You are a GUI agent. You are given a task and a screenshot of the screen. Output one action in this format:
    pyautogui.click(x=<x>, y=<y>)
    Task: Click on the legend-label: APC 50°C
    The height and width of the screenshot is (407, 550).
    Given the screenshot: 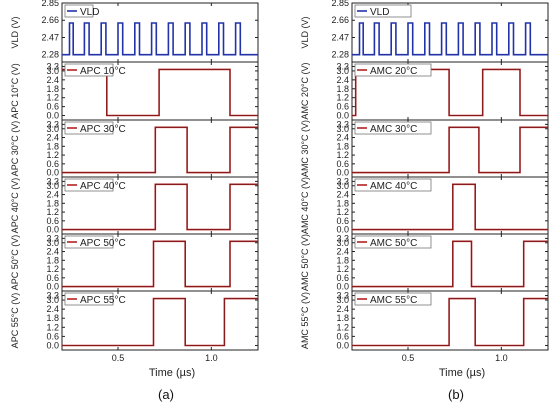 What is the action you would take?
    pyautogui.click(x=103, y=243)
    